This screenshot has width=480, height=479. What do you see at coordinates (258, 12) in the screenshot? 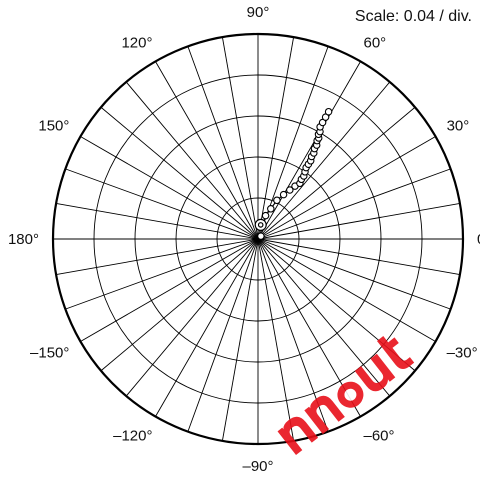
I see `angle-label: 90°` at bounding box center [258, 12].